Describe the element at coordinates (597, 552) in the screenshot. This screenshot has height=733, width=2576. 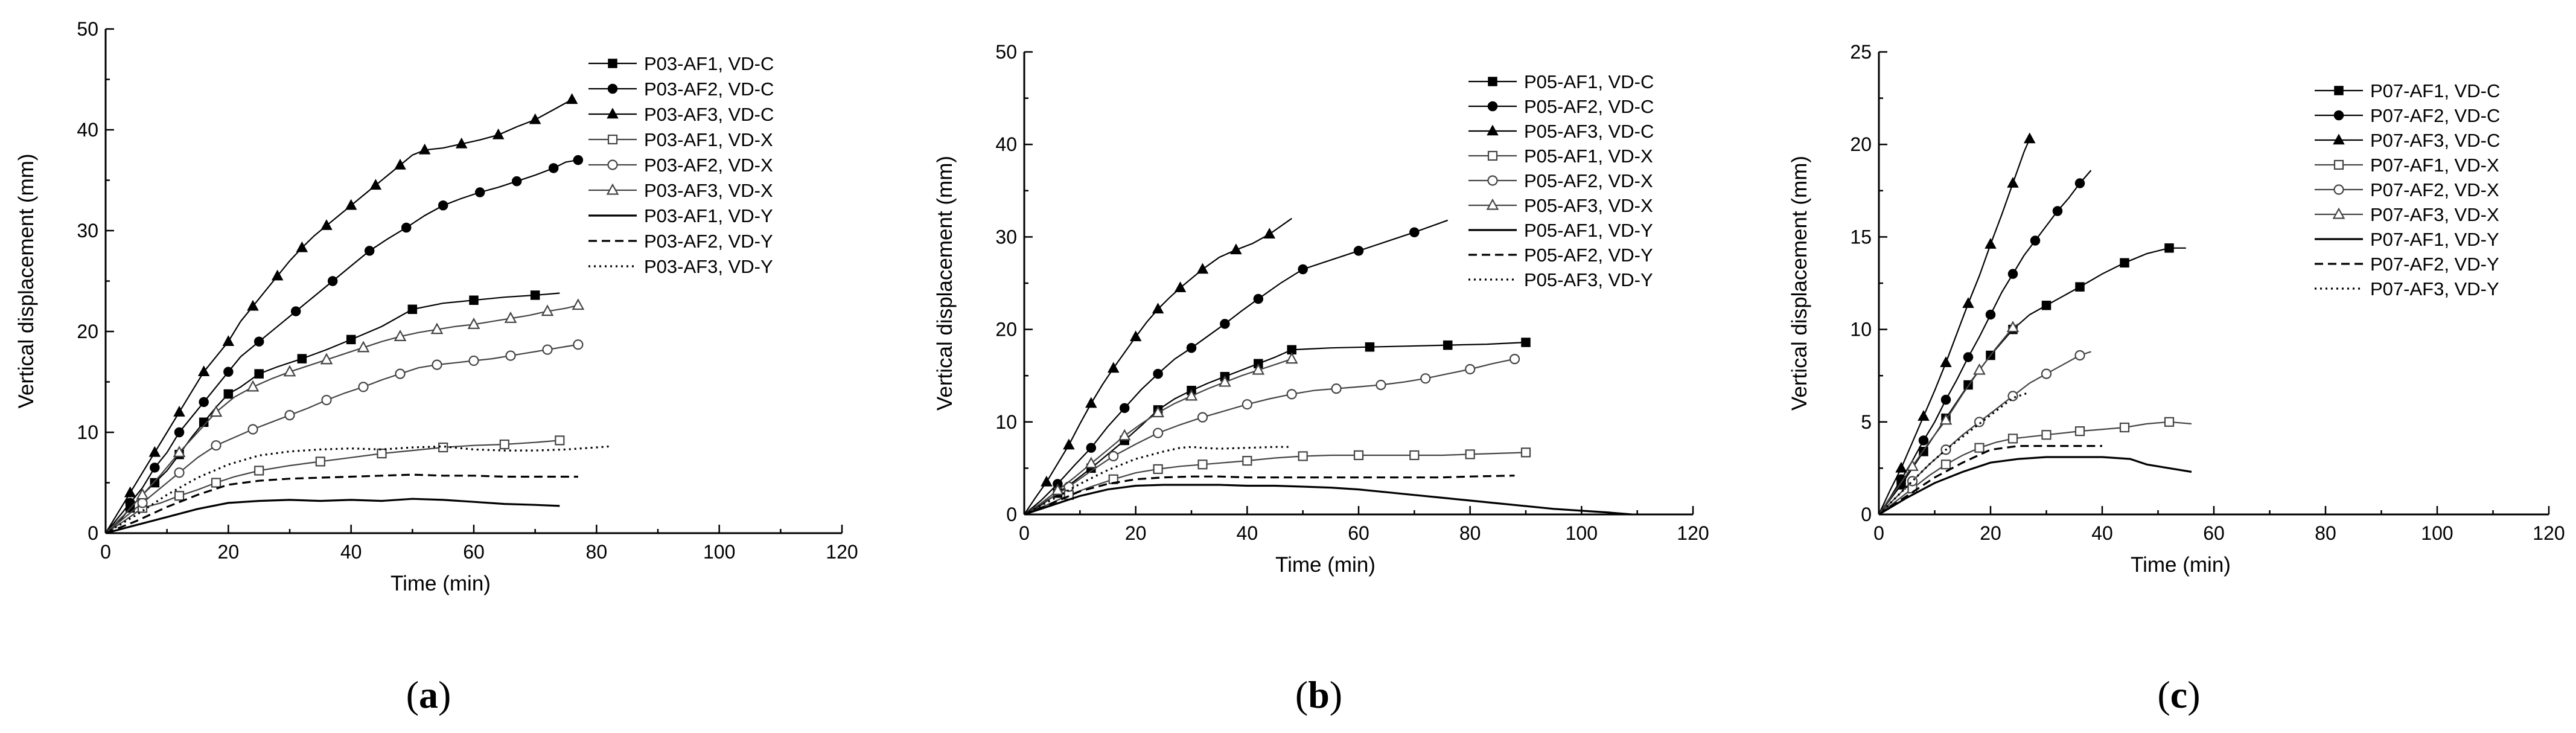
I see `x-tick-label: 80` at that location.